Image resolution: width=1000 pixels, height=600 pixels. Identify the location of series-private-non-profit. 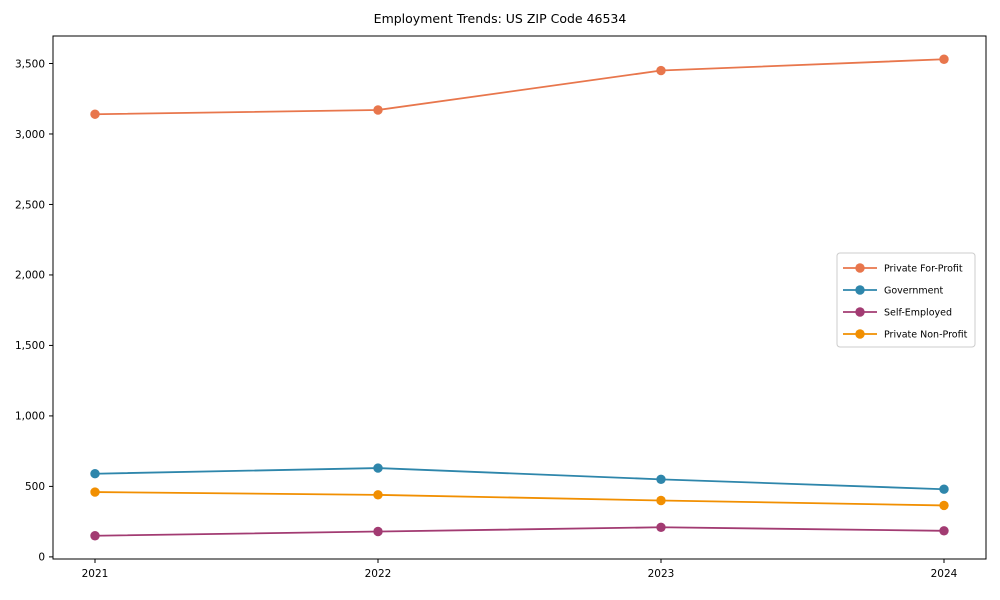
(519, 499).